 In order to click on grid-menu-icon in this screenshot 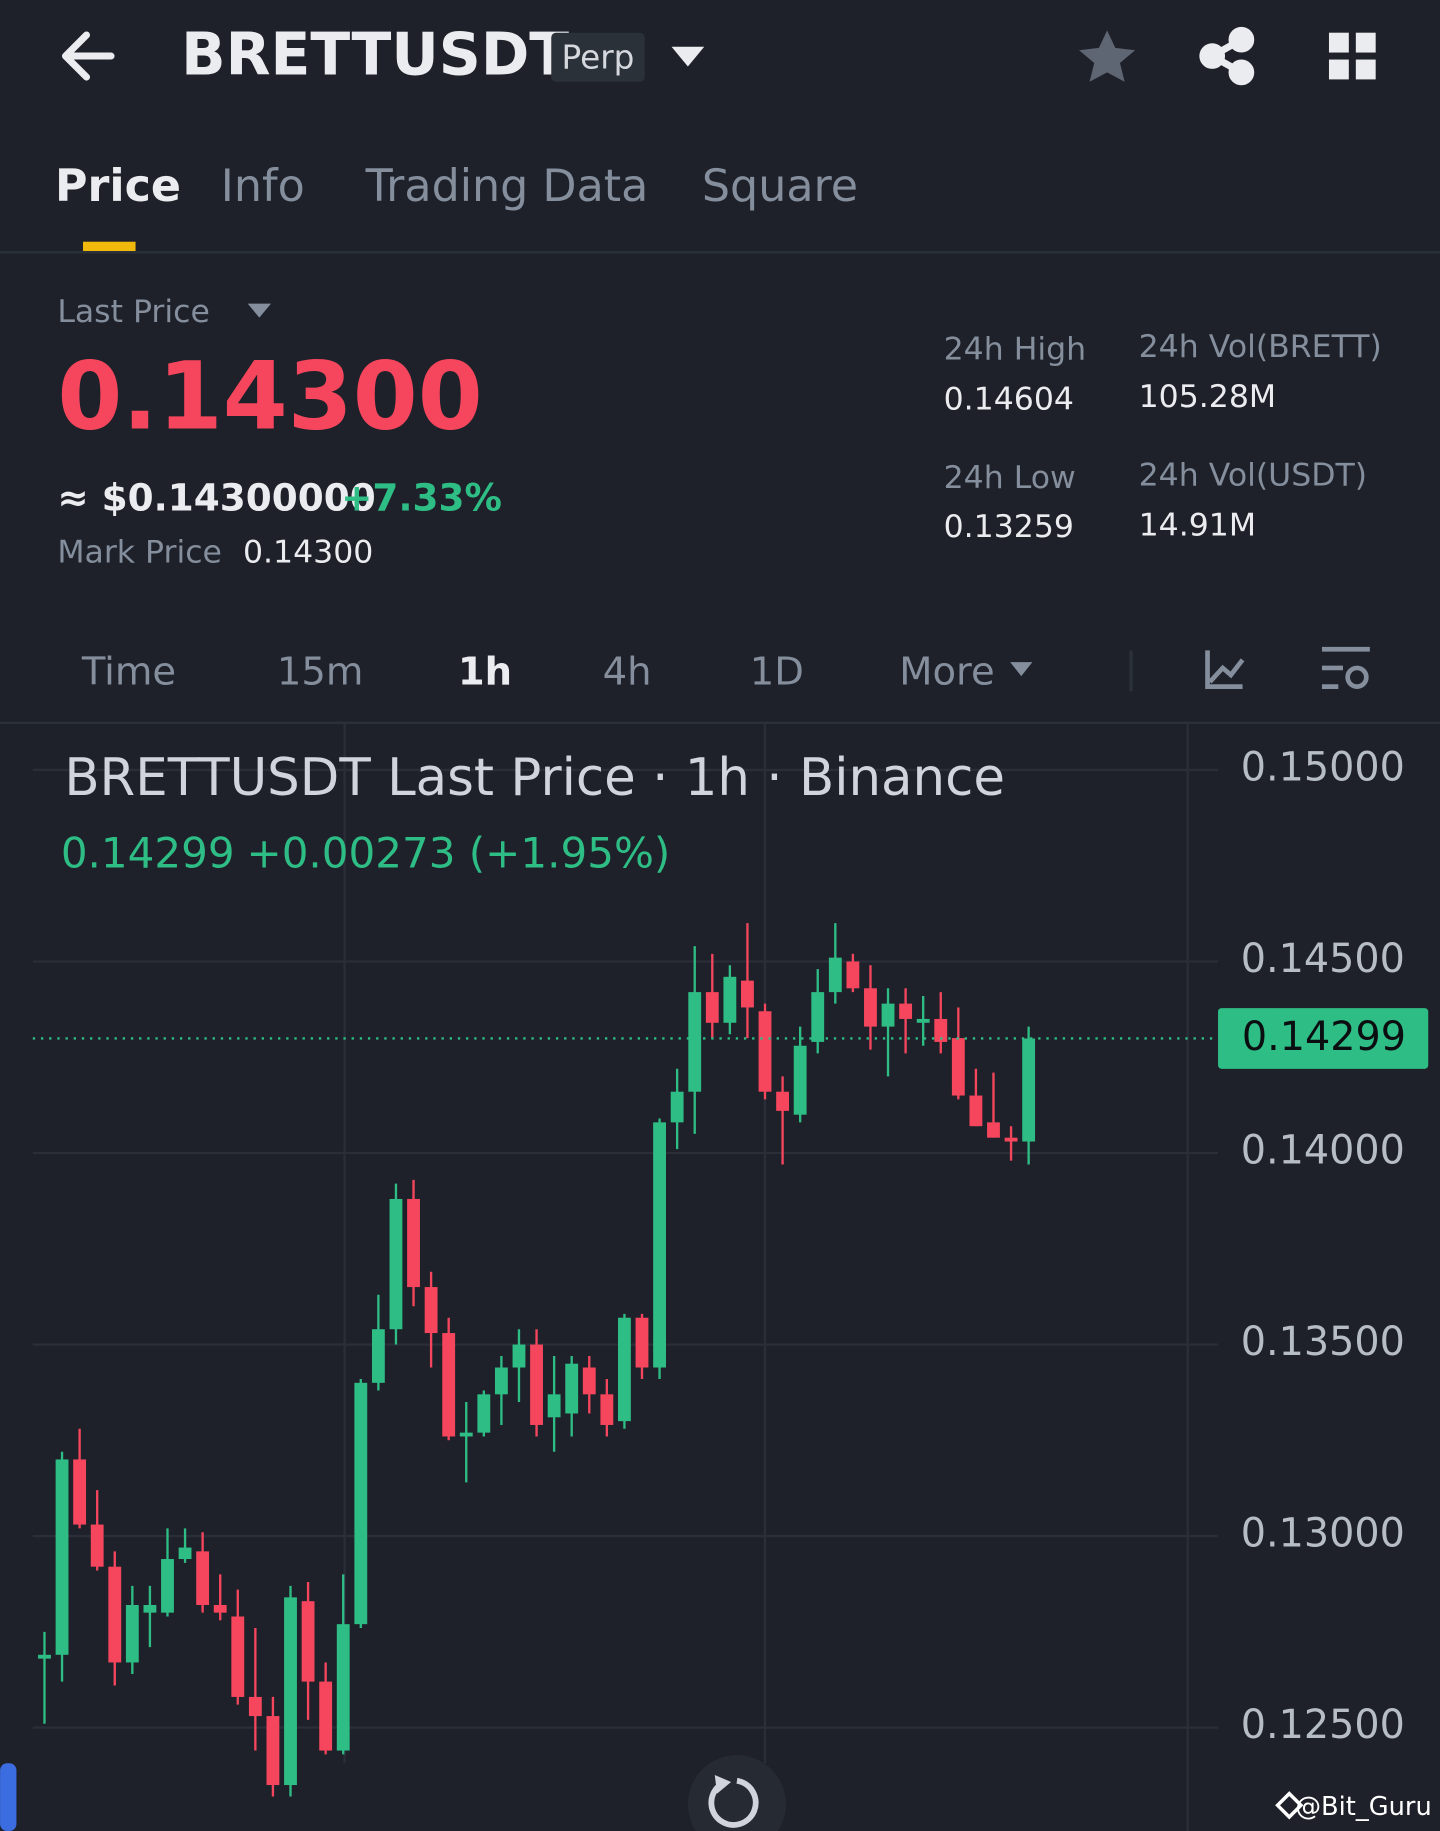, I will do `click(1352, 56)`.